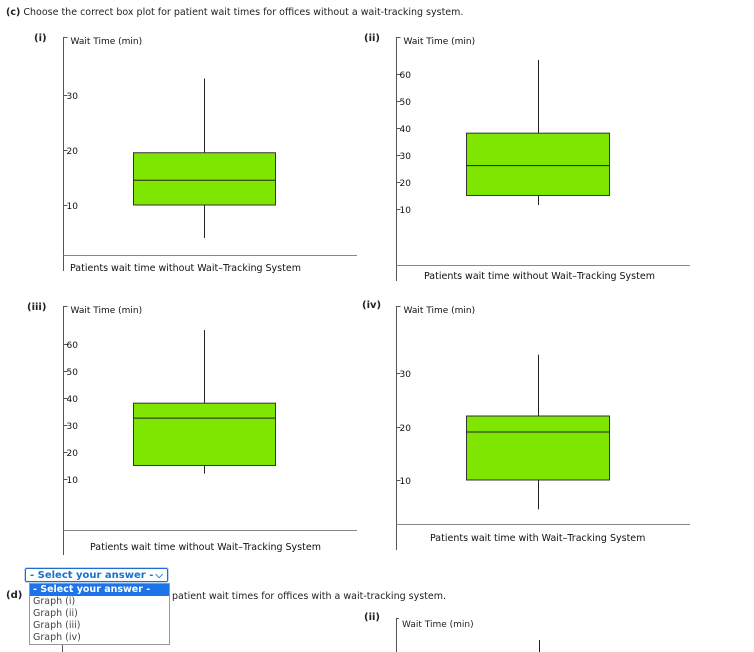  What do you see at coordinates (398, 635) in the screenshot?
I see `partial-graph-axis` at bounding box center [398, 635].